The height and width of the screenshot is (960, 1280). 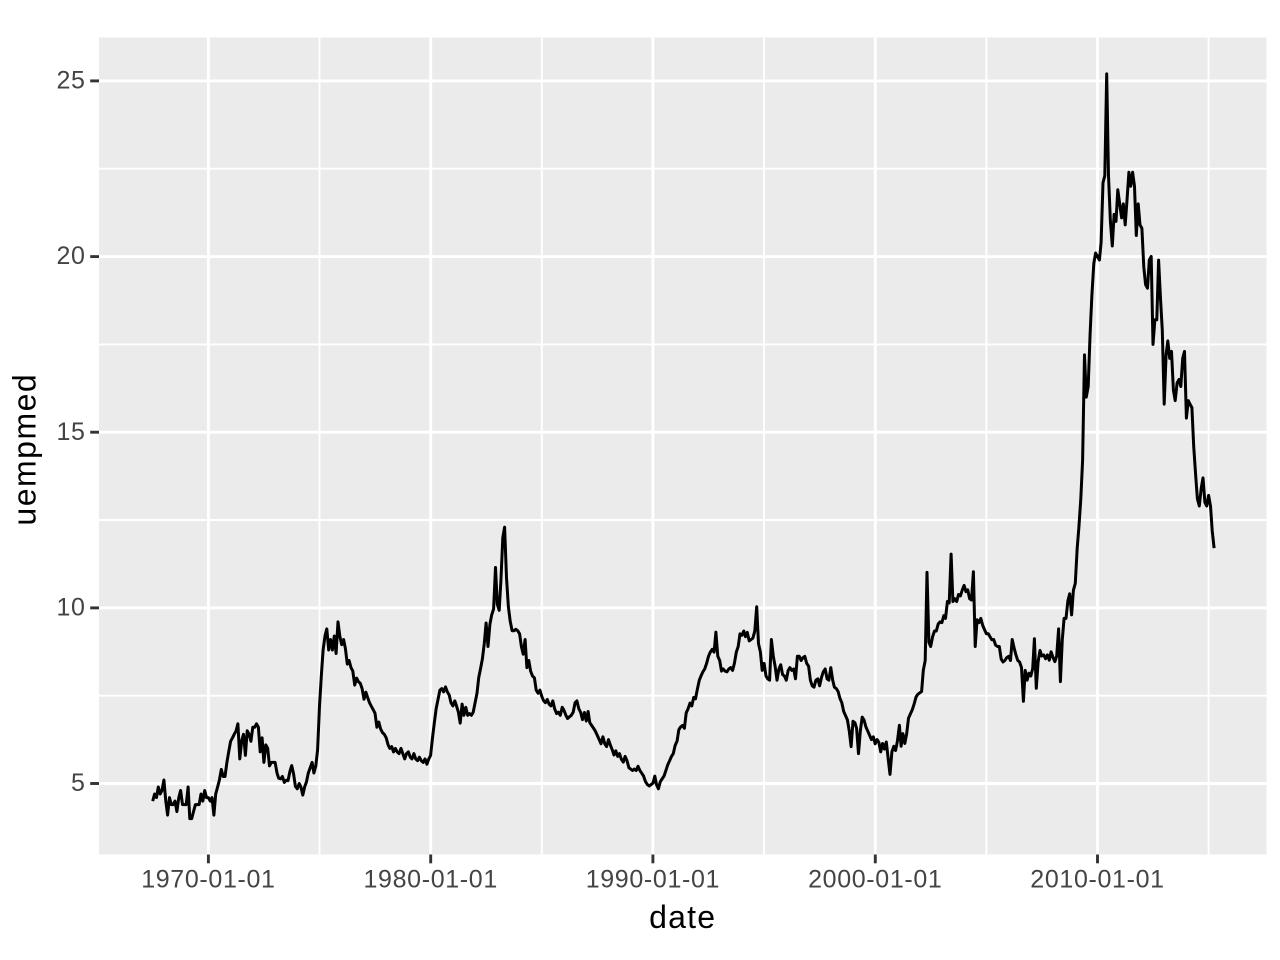 I want to click on svg-text: 20, so click(x=70, y=256).